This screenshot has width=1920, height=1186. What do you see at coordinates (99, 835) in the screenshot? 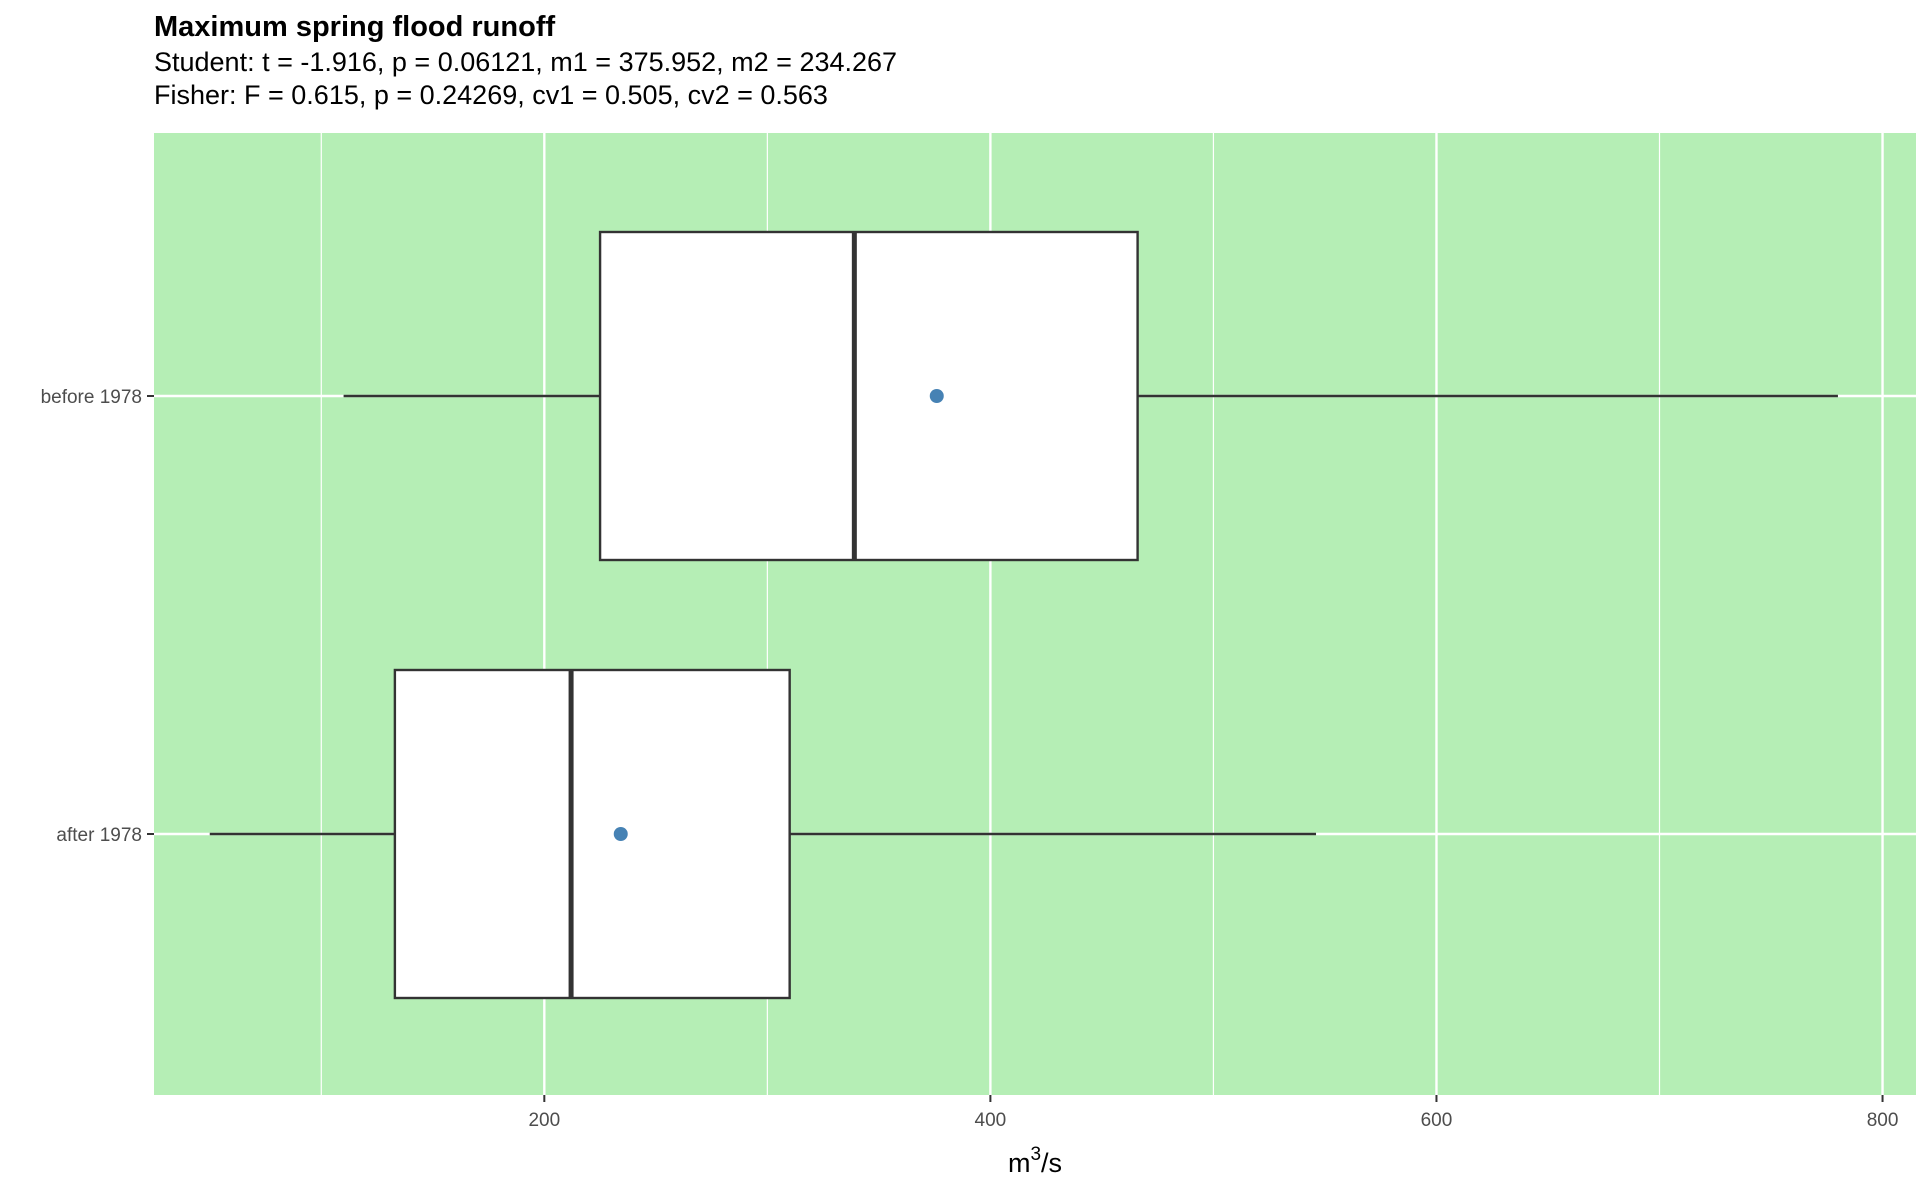
I see `y-tick-label: after 1978` at bounding box center [99, 835].